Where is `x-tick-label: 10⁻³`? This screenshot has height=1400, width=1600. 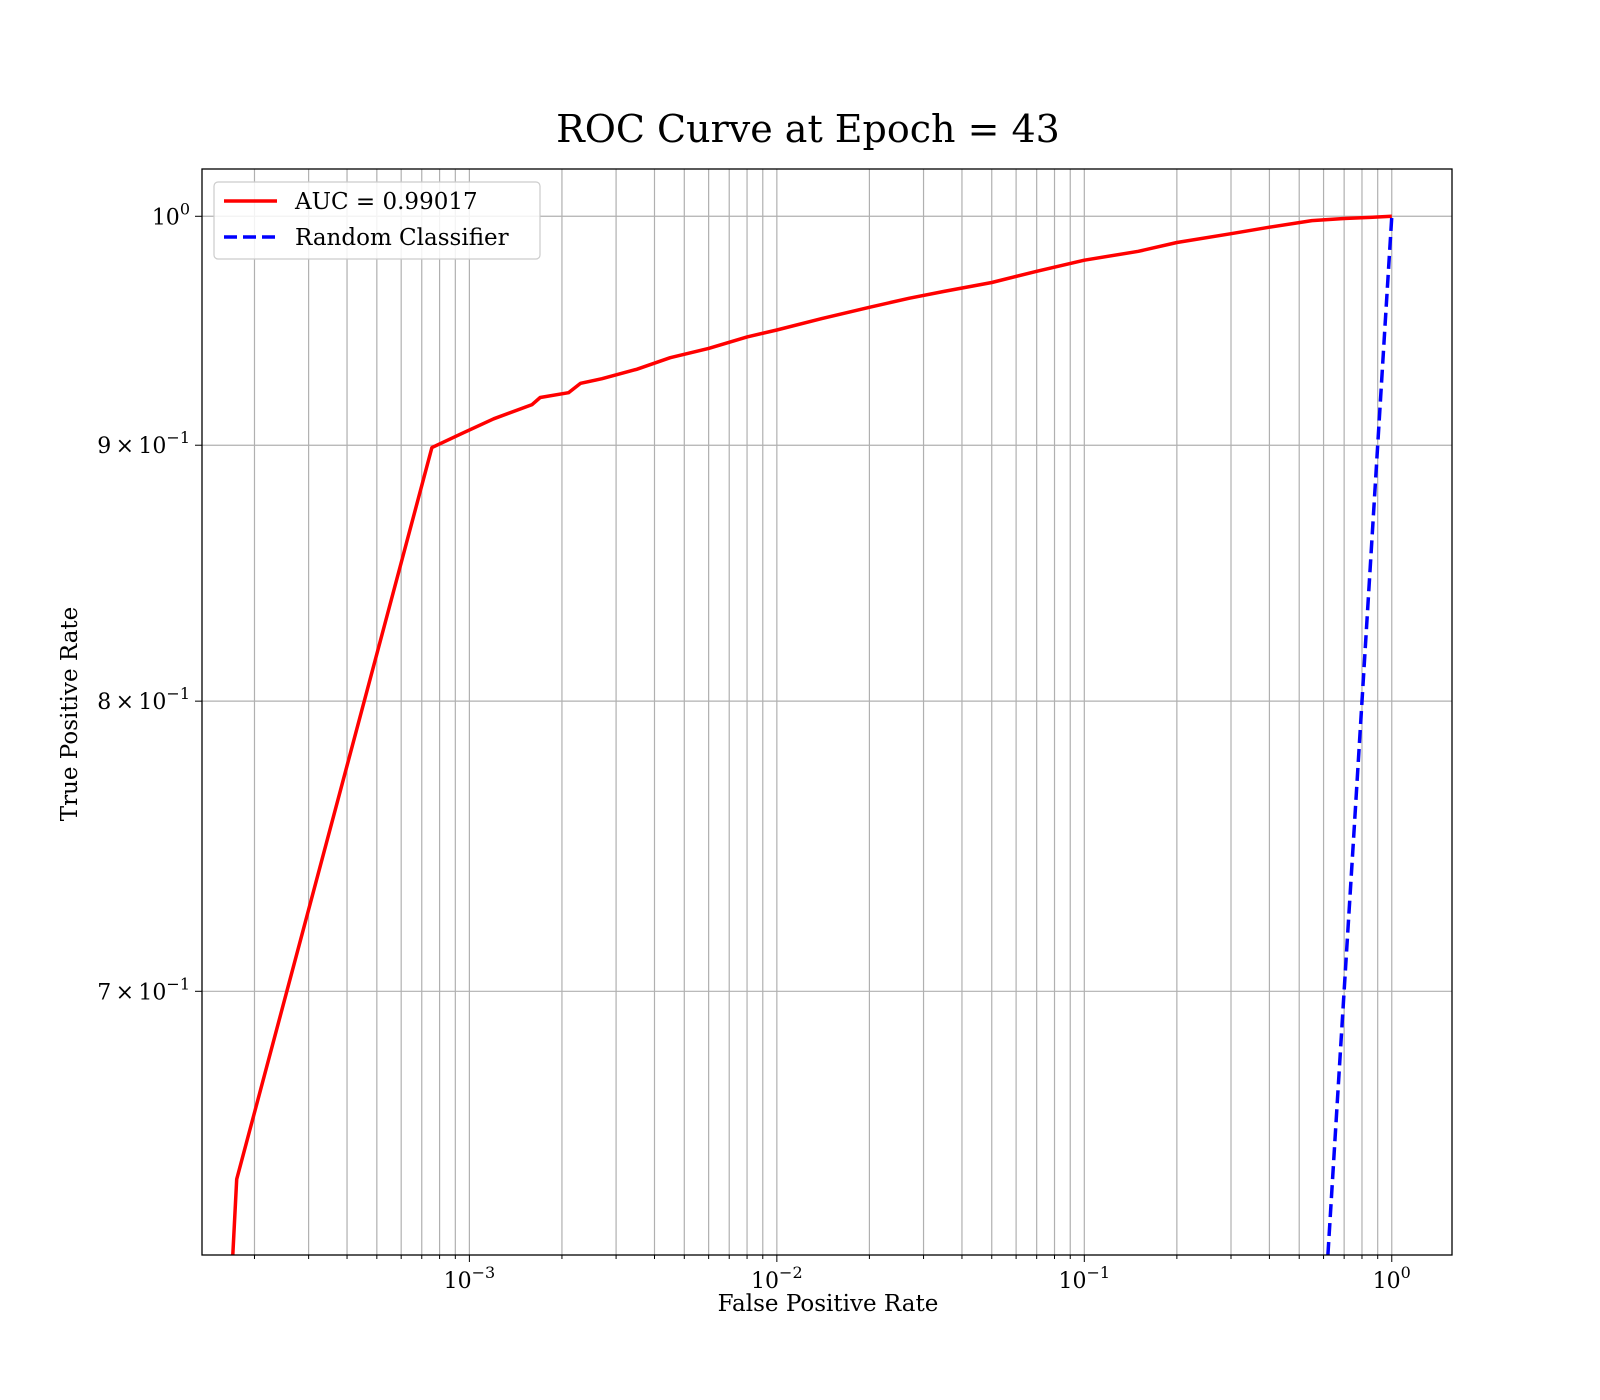 x-tick-label: 10⁻³ is located at coordinates (470, 1278).